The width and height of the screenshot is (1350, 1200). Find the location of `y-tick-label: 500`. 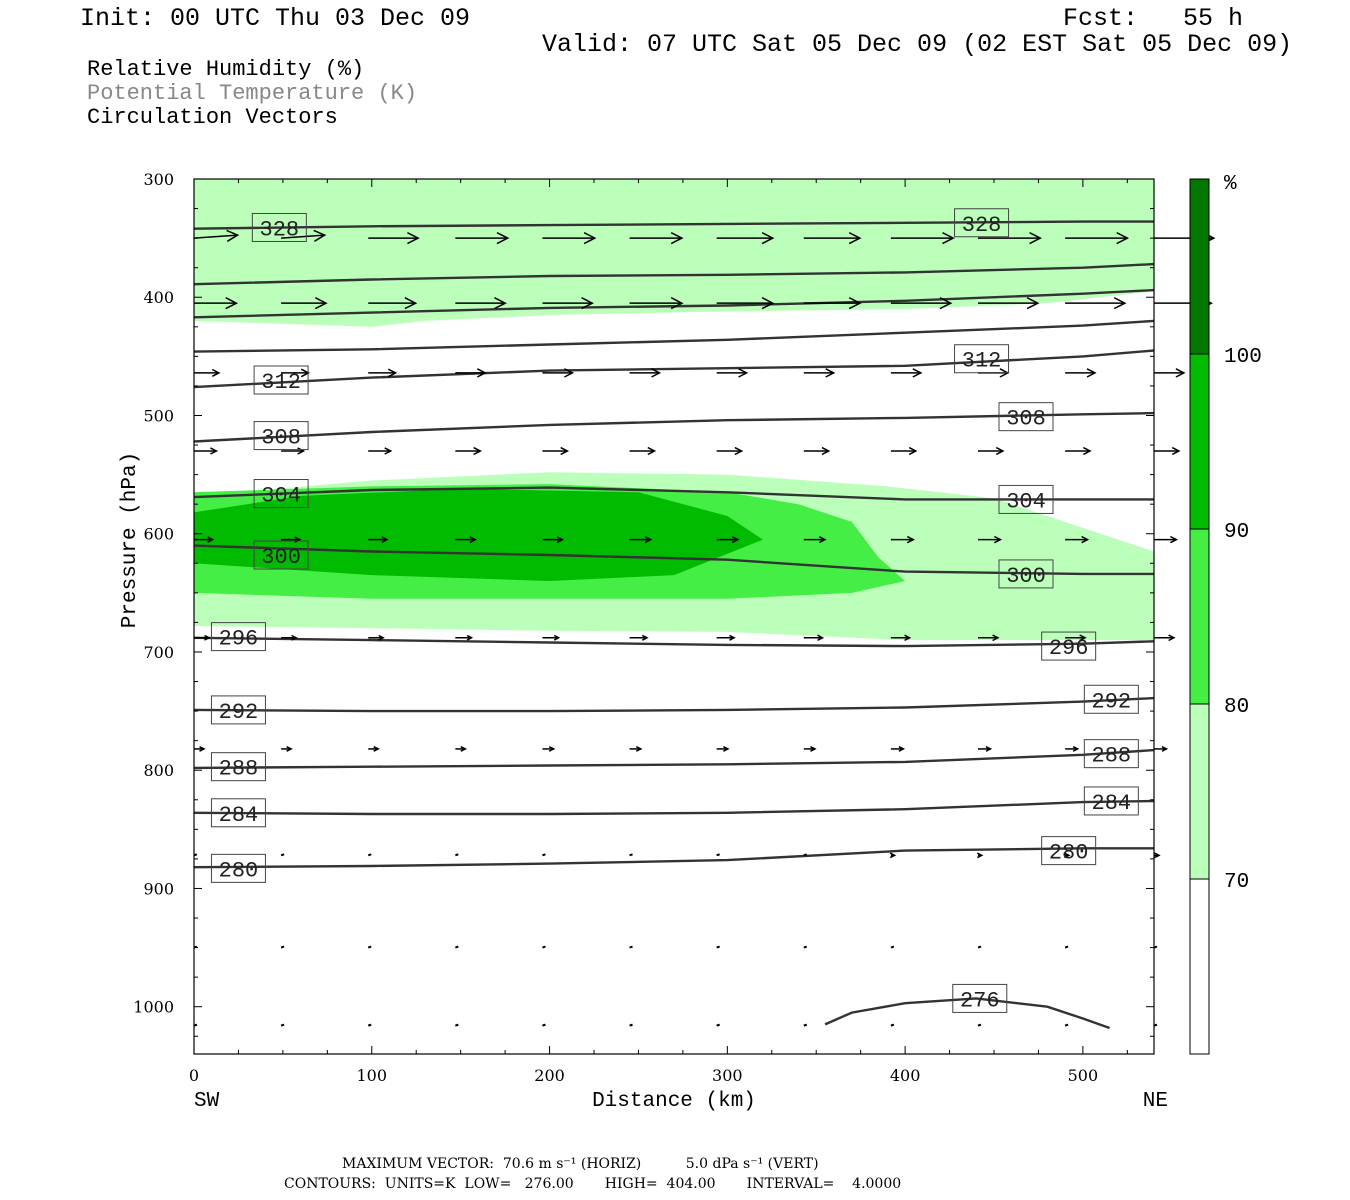

y-tick-label: 500 is located at coordinates (158, 415).